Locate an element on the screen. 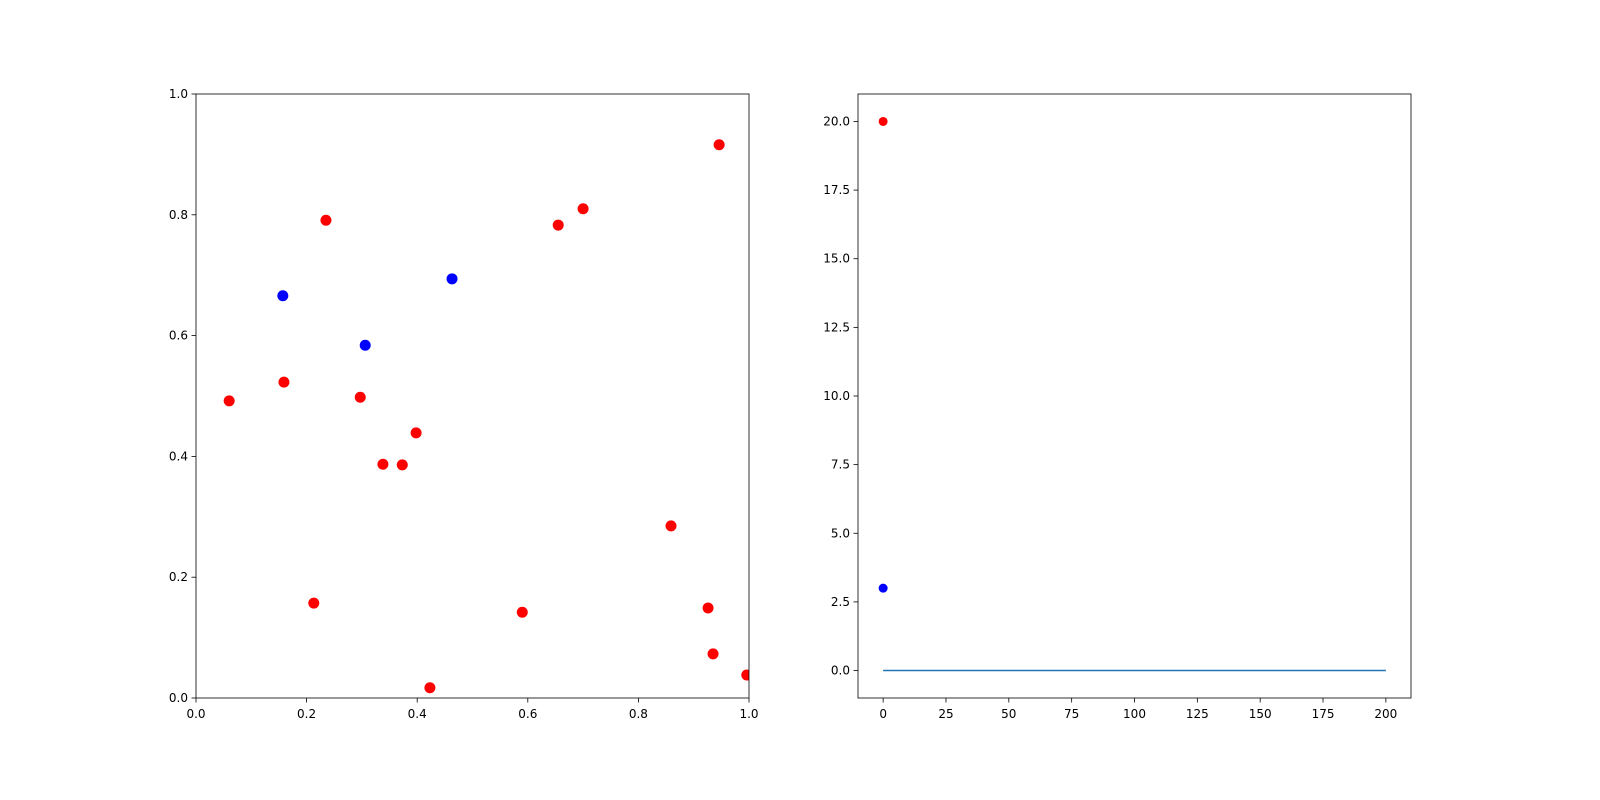 The image size is (1600, 800). y-tick-label: 17.5 is located at coordinates (836, 190).